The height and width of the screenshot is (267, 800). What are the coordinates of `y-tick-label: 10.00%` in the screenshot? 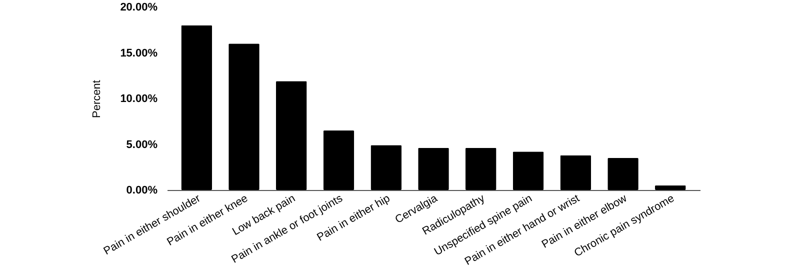 It's located at (139, 99).